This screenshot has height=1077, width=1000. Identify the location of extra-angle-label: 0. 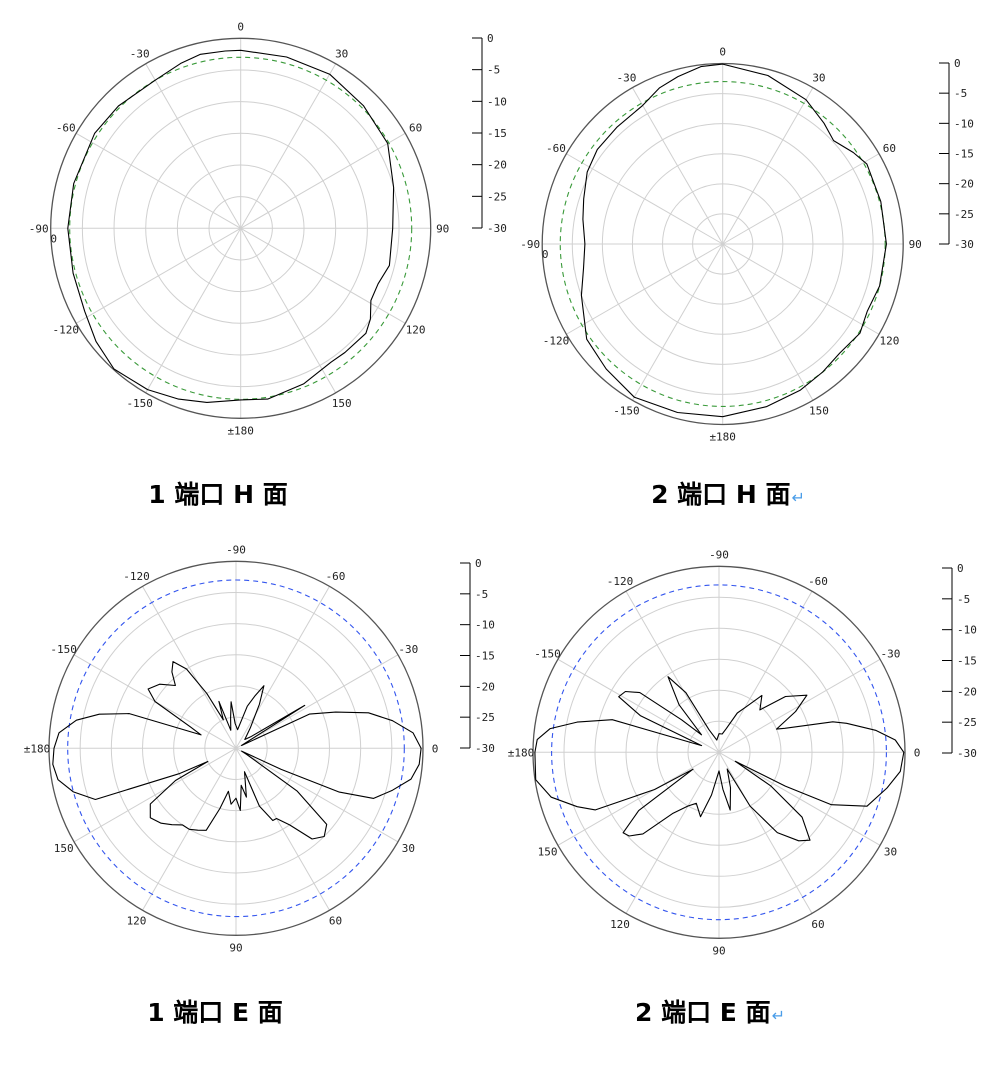
(545, 254).